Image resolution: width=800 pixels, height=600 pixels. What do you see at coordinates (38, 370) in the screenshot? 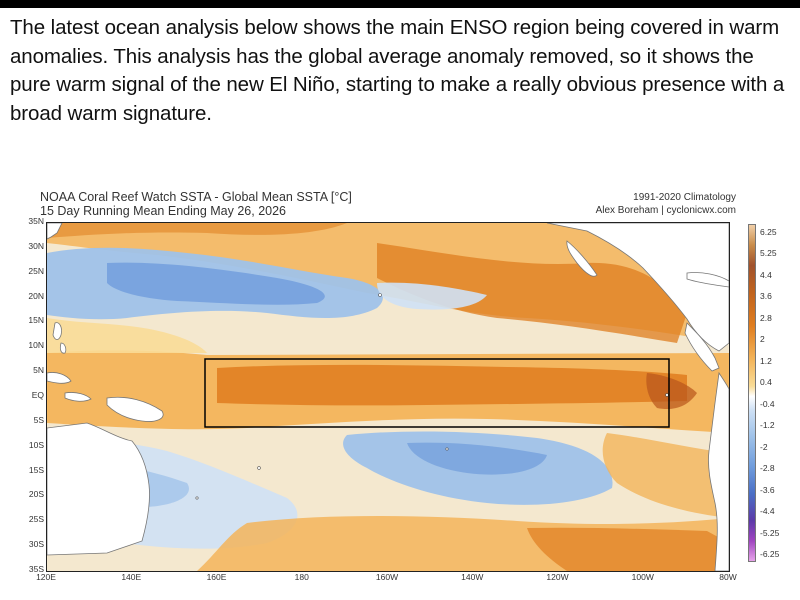
I see `lat-label: 5N` at bounding box center [38, 370].